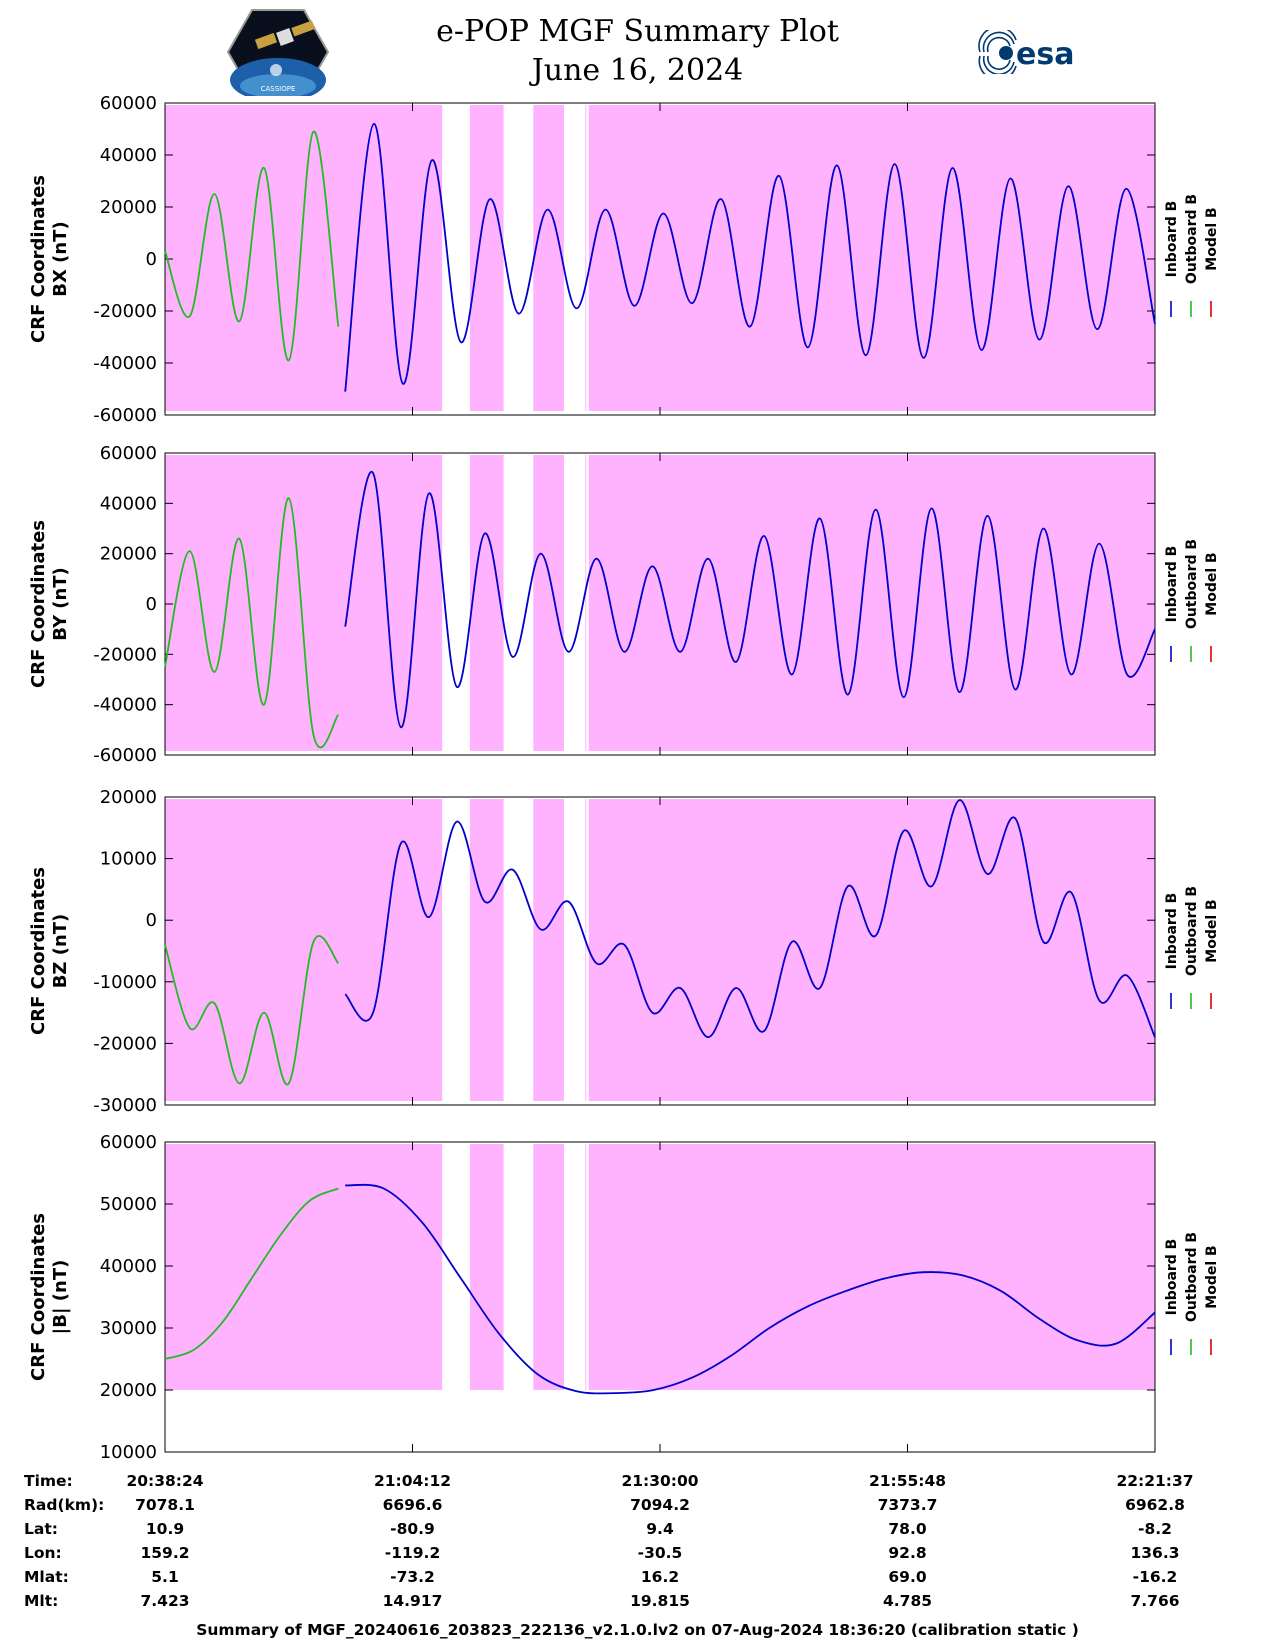 The width and height of the screenshot is (1275, 1650). I want to click on info-cell: 136.3, so click(1154, 1553).